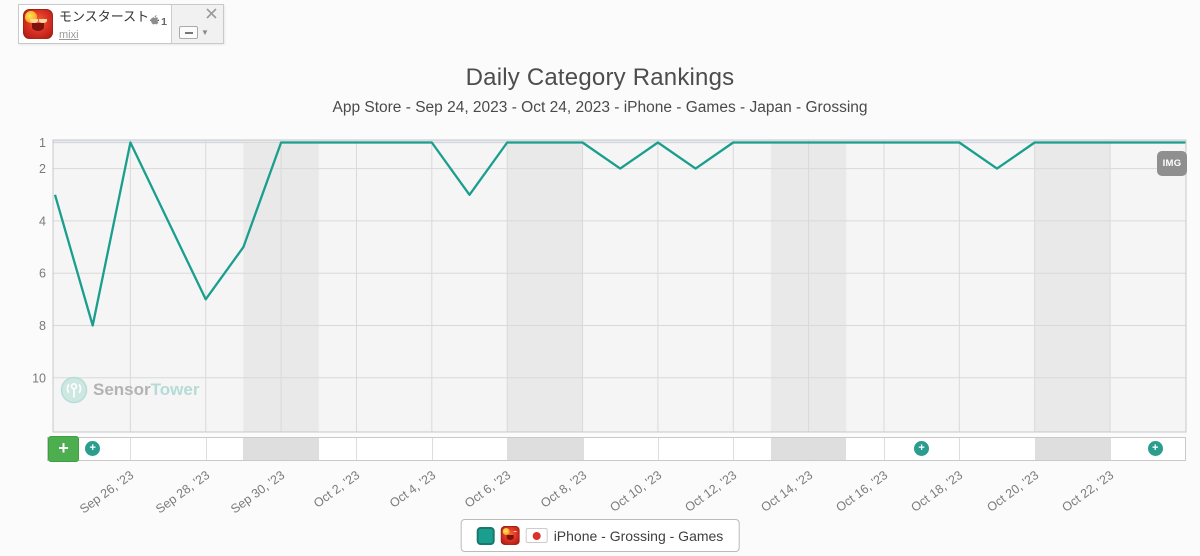  What do you see at coordinates (485, 535) in the screenshot?
I see `series-color-swatch` at bounding box center [485, 535].